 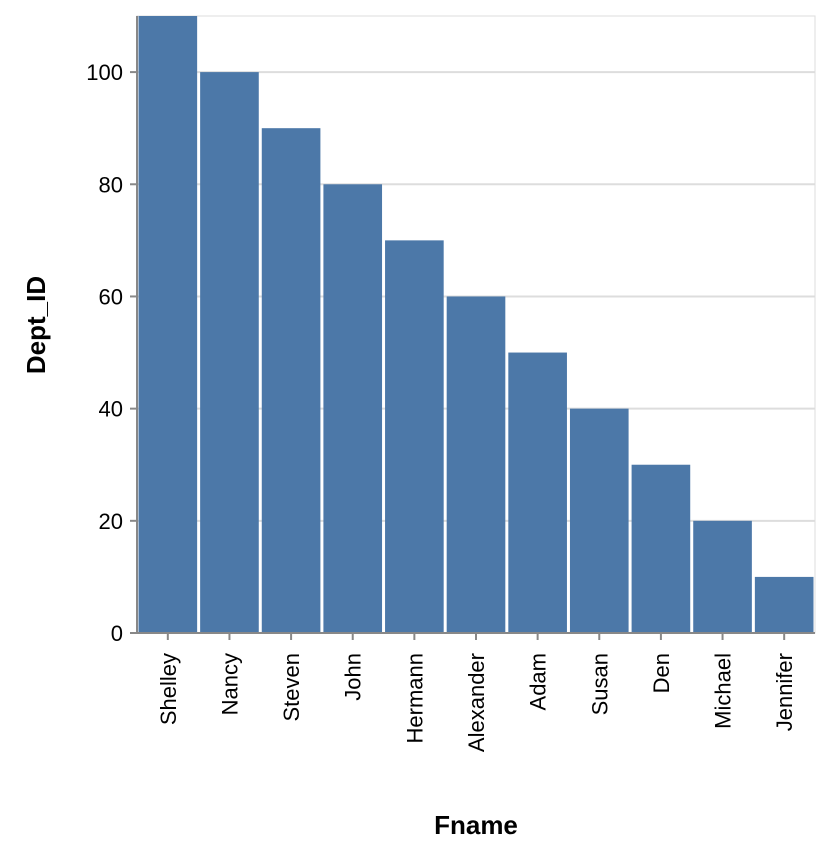 What do you see at coordinates (229, 684) in the screenshot?
I see `x-tick-label: Nancy` at bounding box center [229, 684].